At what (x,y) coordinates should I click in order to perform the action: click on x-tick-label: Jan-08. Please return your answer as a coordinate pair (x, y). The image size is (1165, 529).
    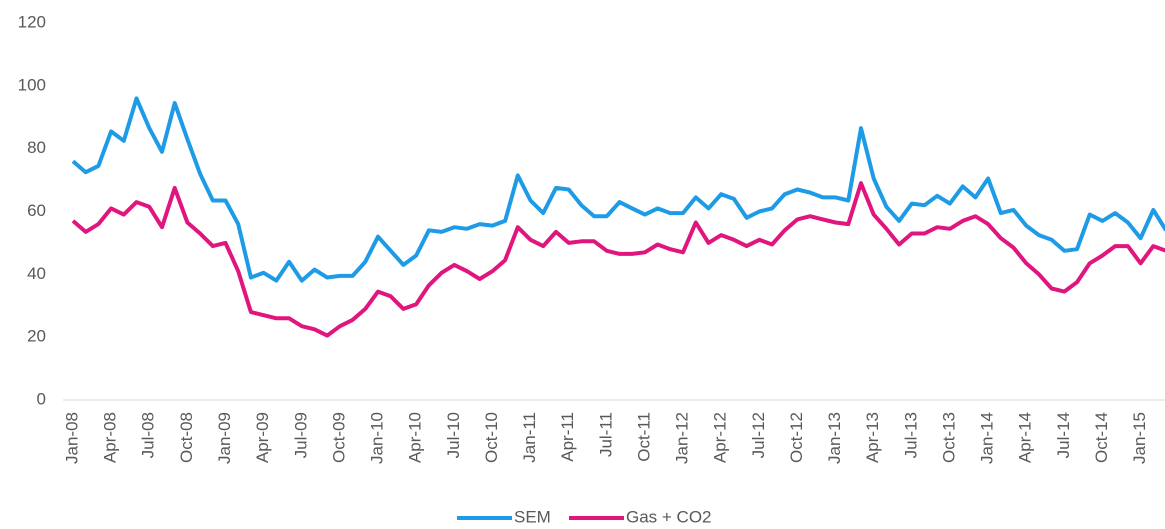
    Looking at the image, I should click on (71, 438).